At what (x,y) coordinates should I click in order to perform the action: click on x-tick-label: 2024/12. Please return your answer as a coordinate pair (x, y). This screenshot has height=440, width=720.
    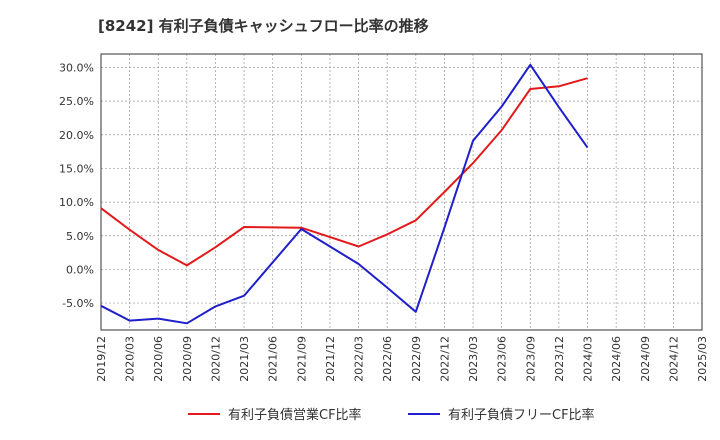
    Looking at the image, I should click on (673, 359).